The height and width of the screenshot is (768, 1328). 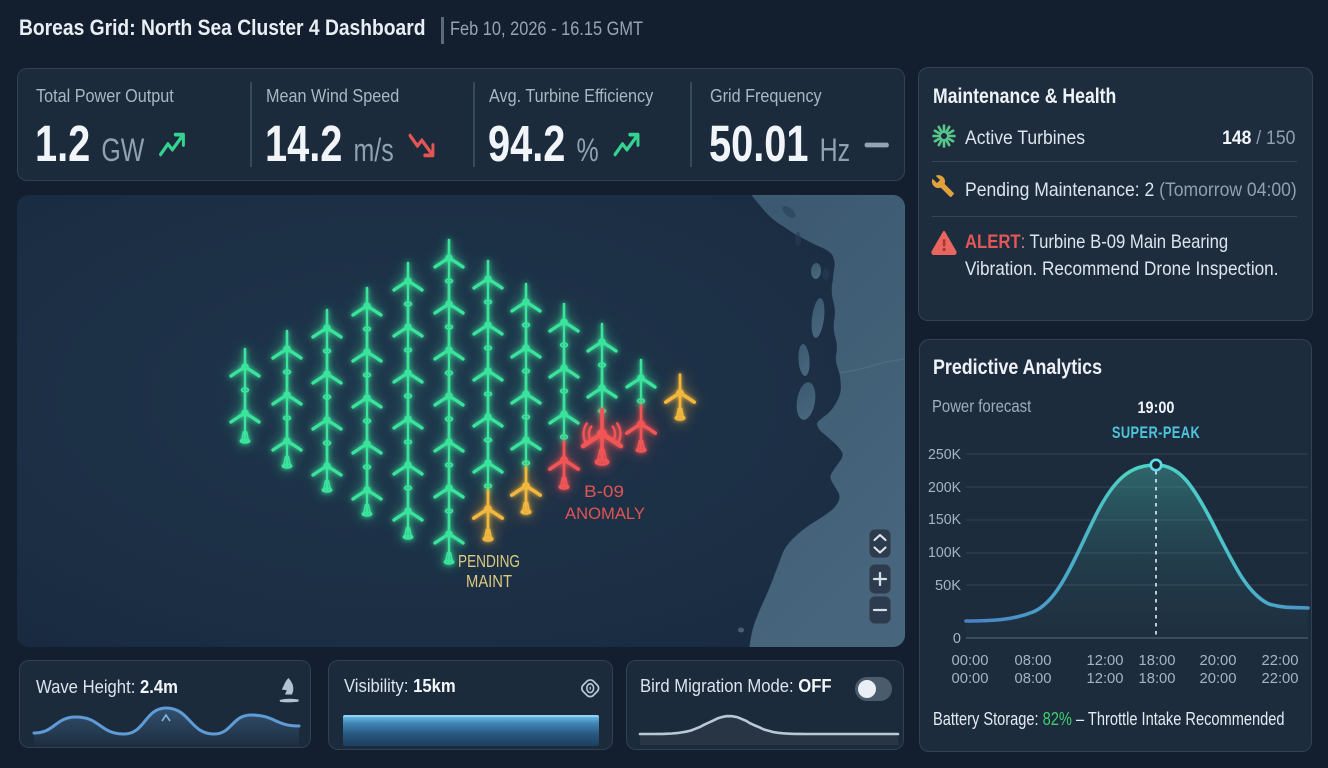 I want to click on svg-text: B-09, so click(x=604, y=491).